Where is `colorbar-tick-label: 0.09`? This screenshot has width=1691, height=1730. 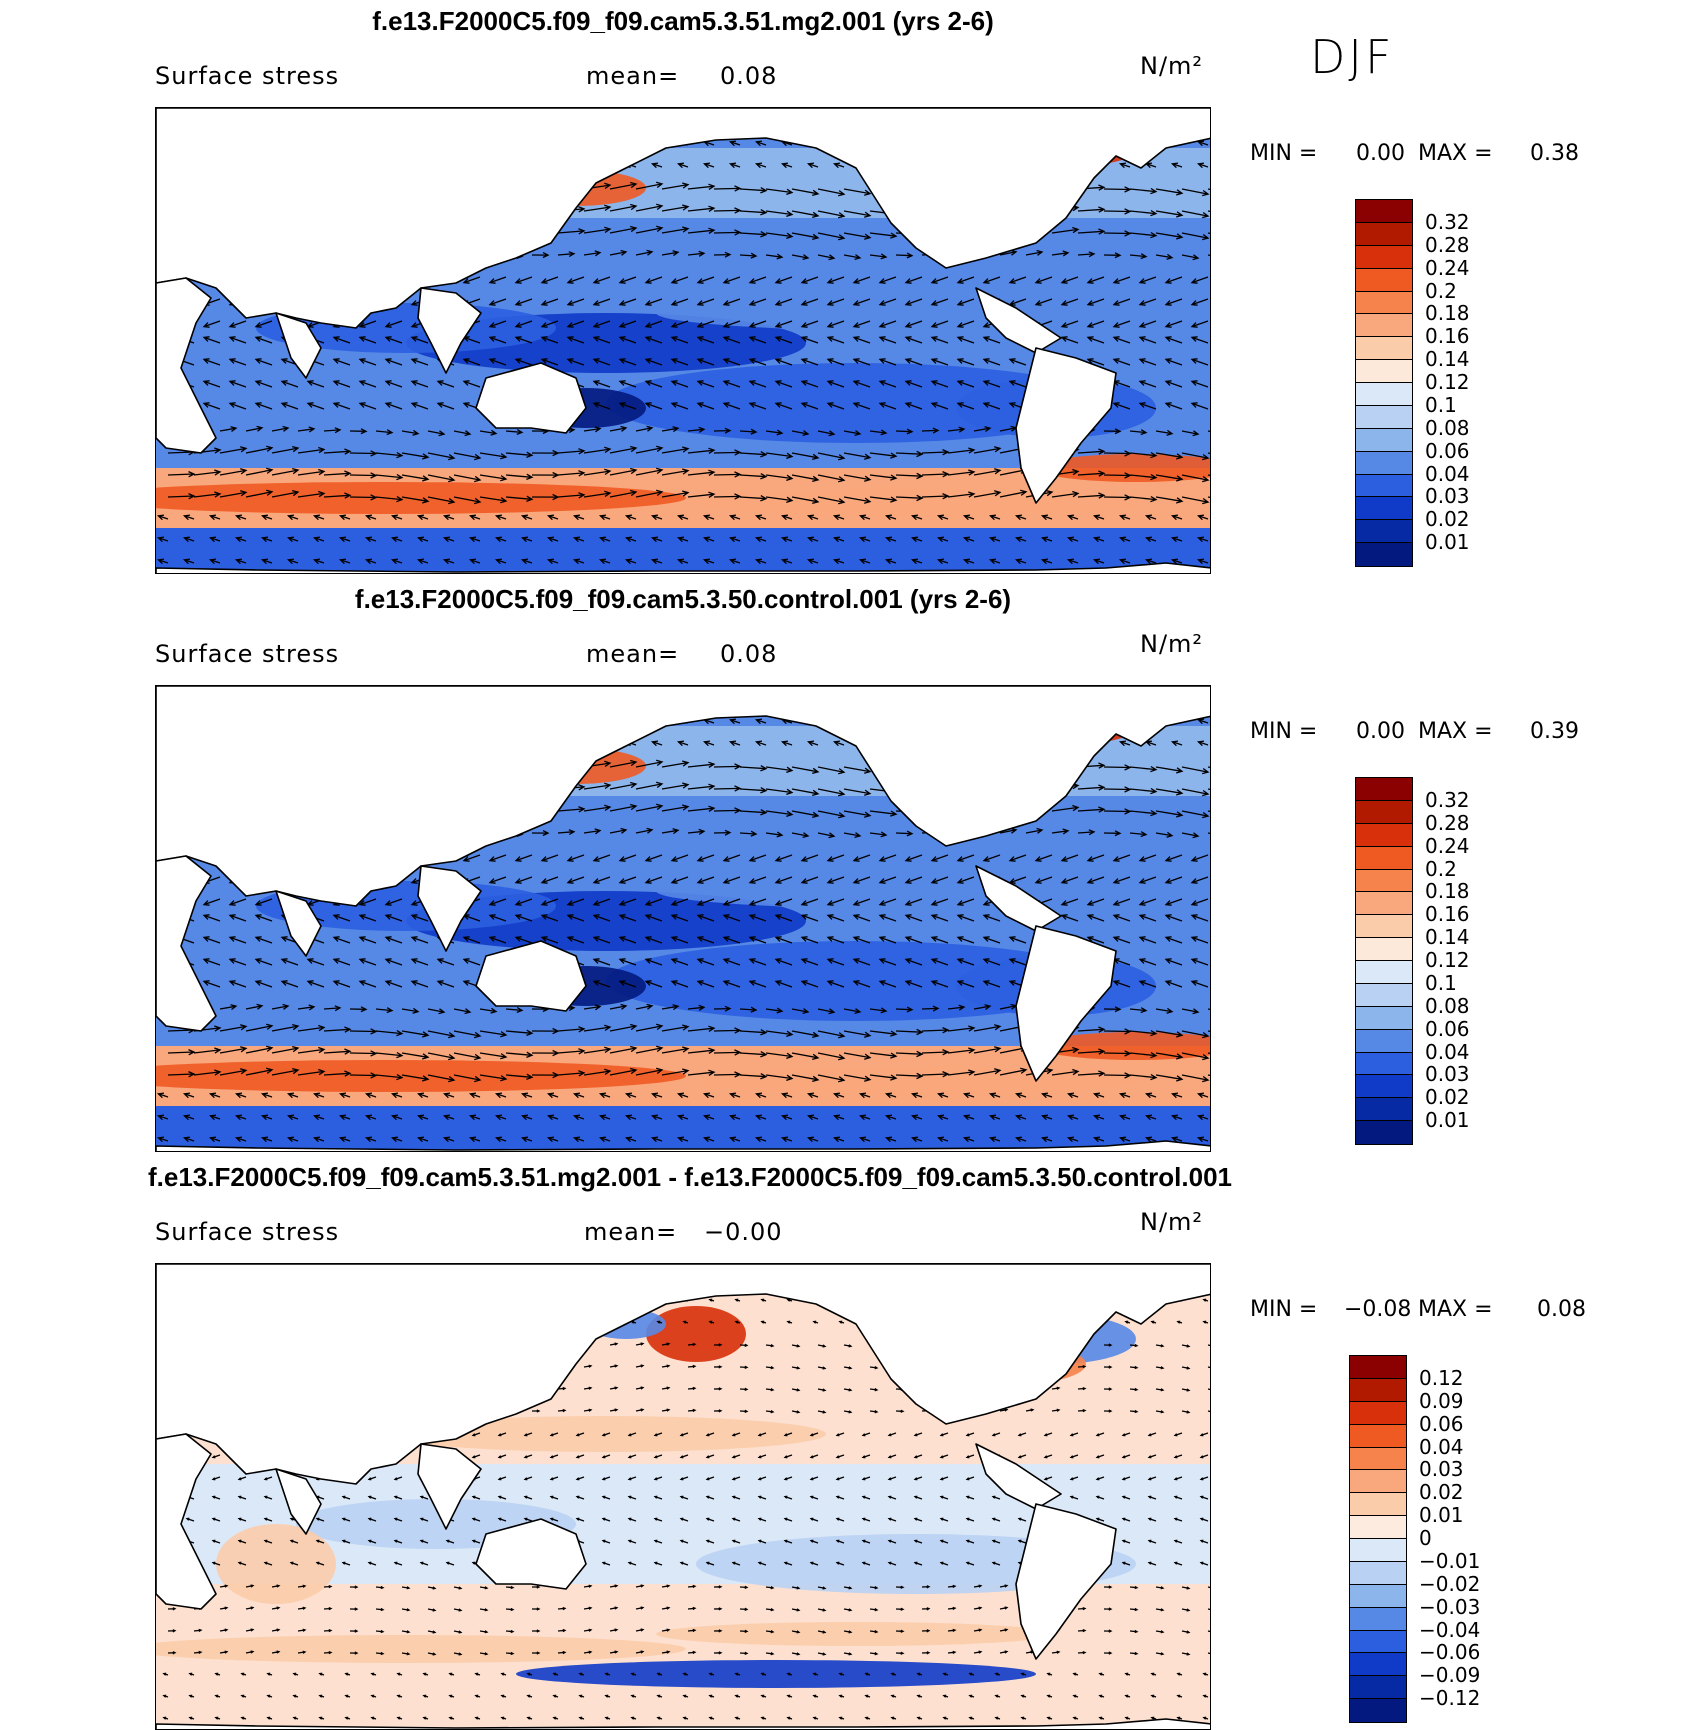
colorbar-tick-label: 0.09 is located at coordinates (1441, 1400).